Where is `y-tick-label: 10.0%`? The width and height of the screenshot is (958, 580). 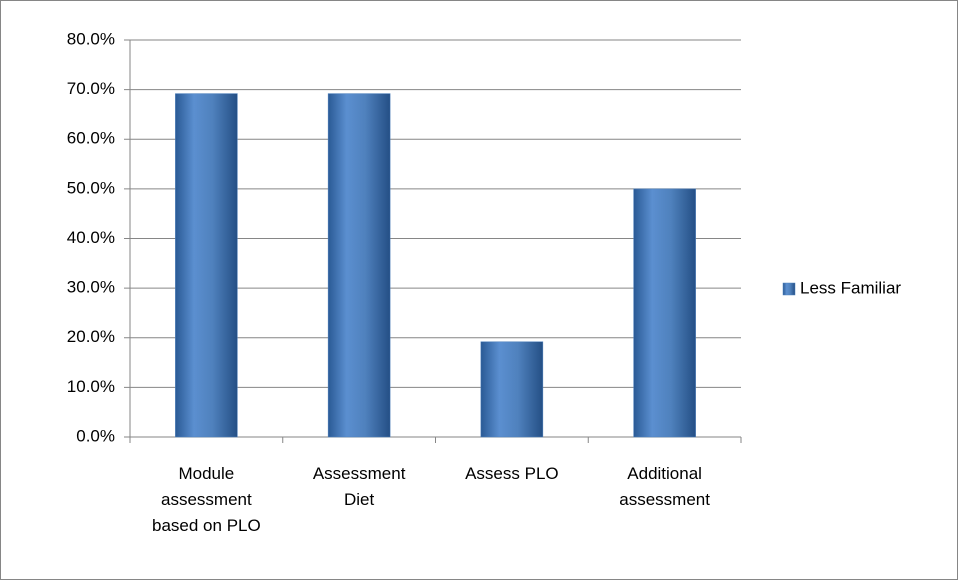 y-tick-label: 10.0% is located at coordinates (91, 386).